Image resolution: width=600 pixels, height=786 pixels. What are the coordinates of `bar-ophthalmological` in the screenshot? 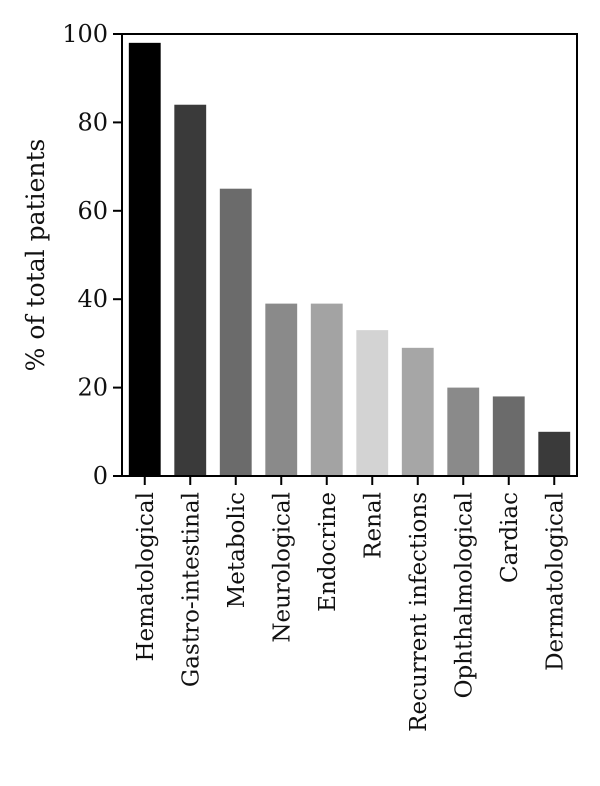 It's located at (463, 431).